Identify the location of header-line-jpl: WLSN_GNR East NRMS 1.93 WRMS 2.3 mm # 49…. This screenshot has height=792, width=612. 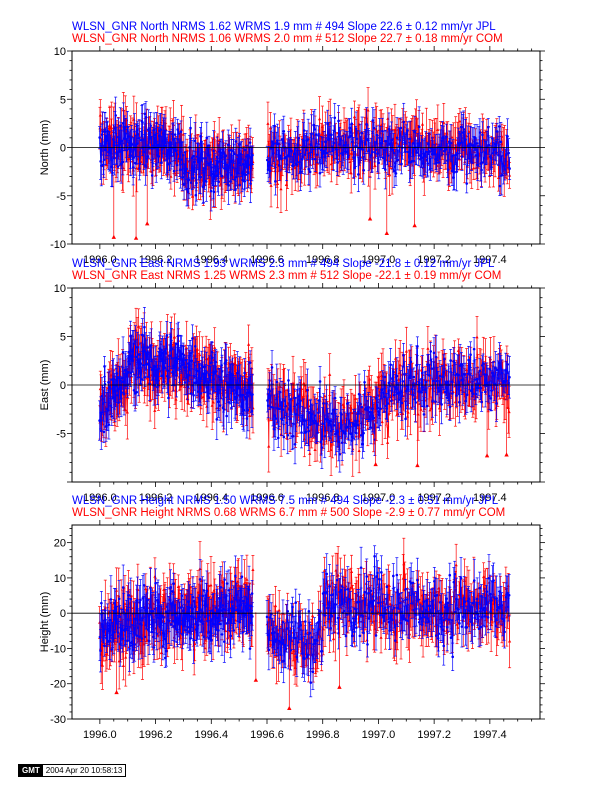
(283, 264).